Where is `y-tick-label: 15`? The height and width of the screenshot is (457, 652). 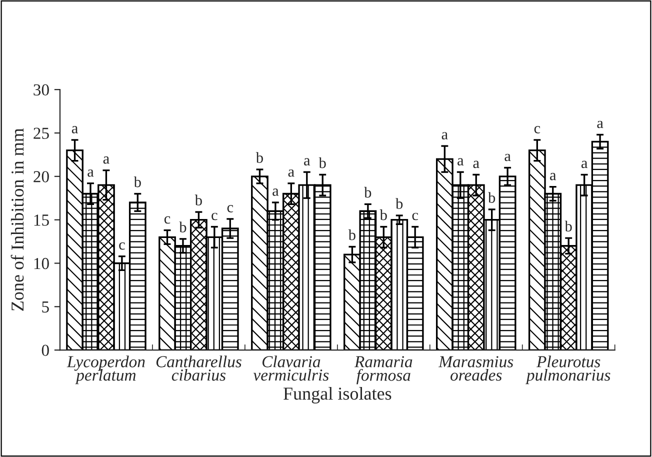 y-tick-label: 15 is located at coordinates (41, 220).